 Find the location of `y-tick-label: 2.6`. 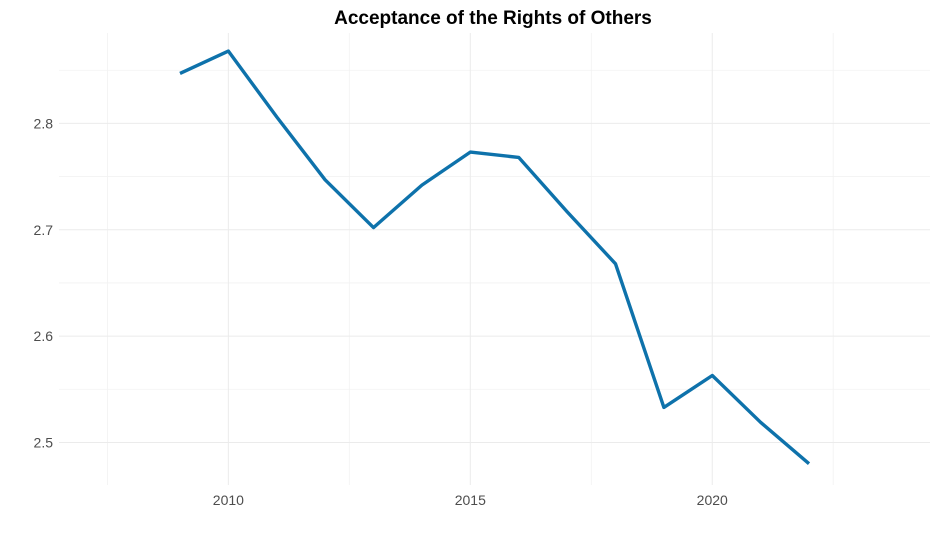

y-tick-label: 2.6 is located at coordinates (44, 336).